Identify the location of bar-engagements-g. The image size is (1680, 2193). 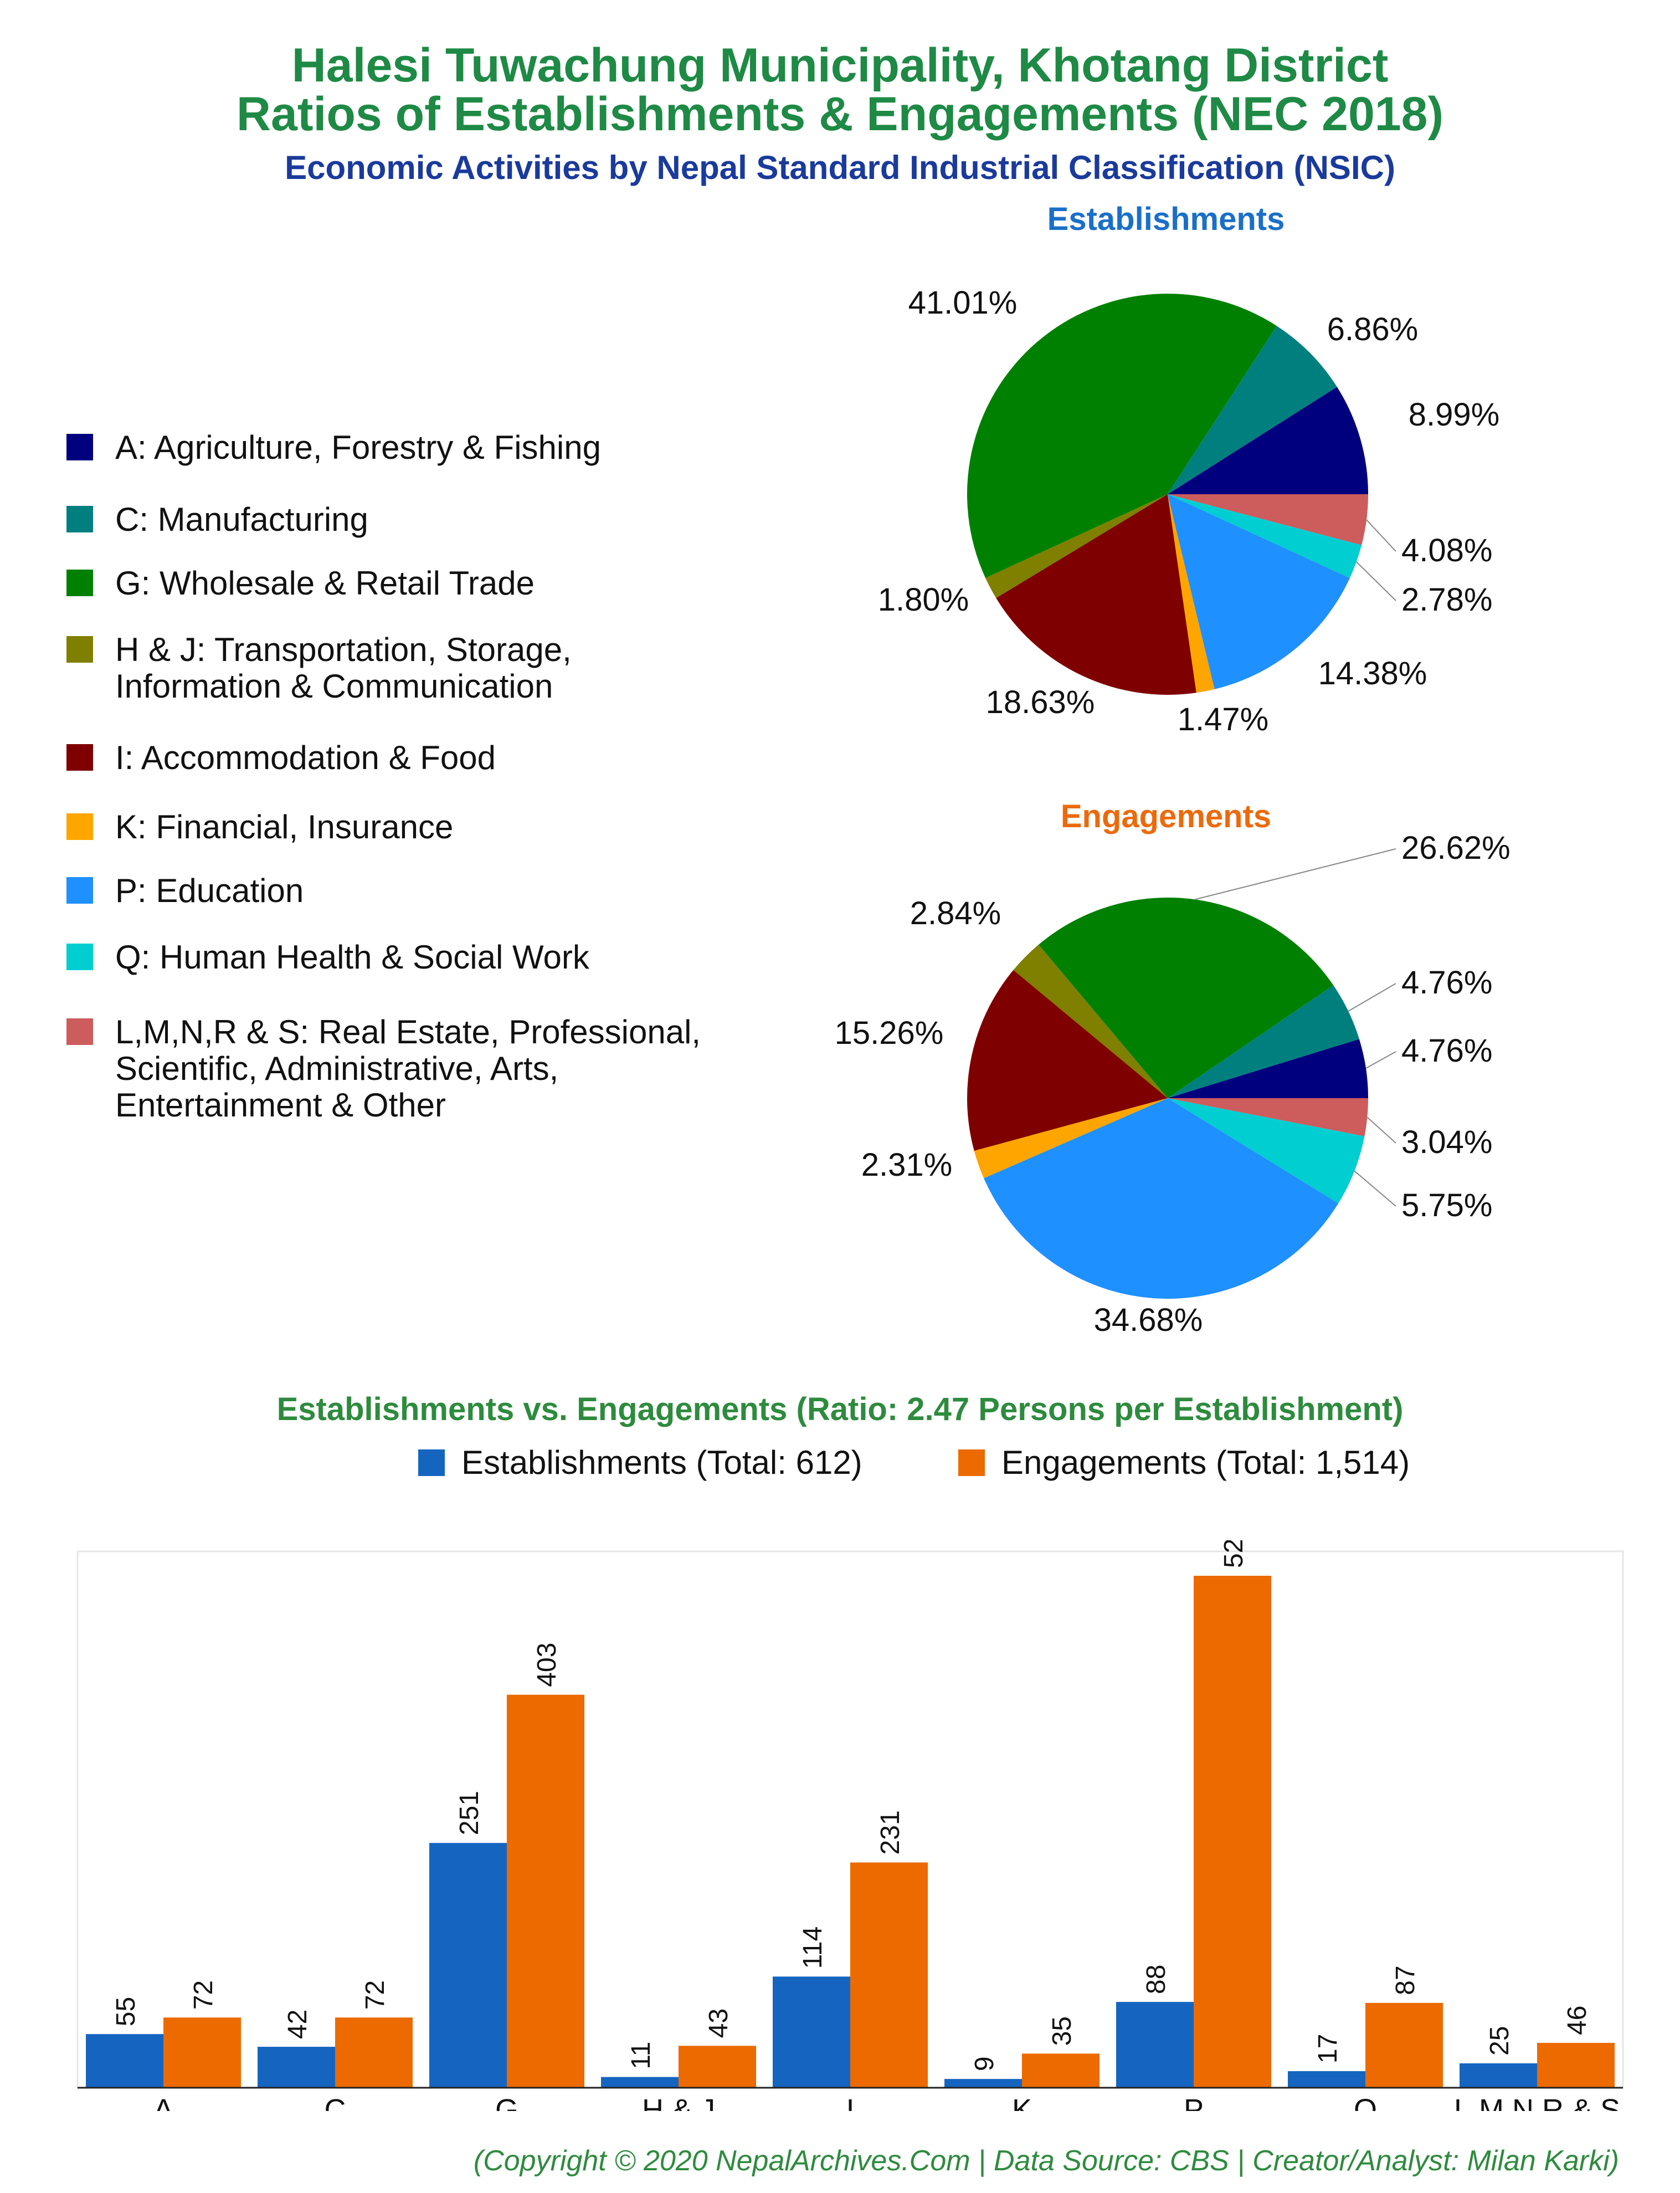
(545, 1891).